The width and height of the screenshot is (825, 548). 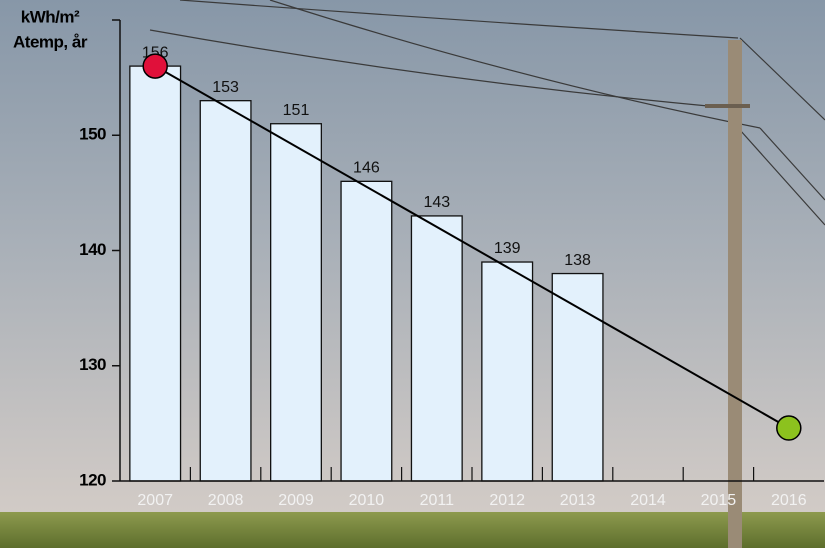 What do you see at coordinates (92, 479) in the screenshot?
I see `y-tick-label: 120` at bounding box center [92, 479].